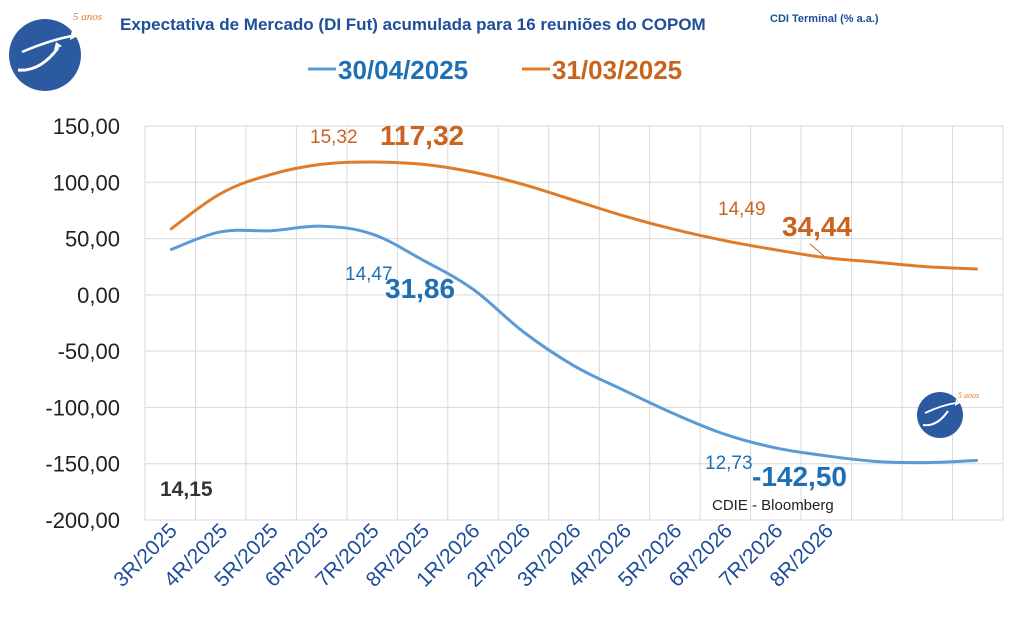  What do you see at coordinates (824, 19) in the screenshot?
I see `chart-subtitle: CDI Terminal (% a.a.)` at bounding box center [824, 19].